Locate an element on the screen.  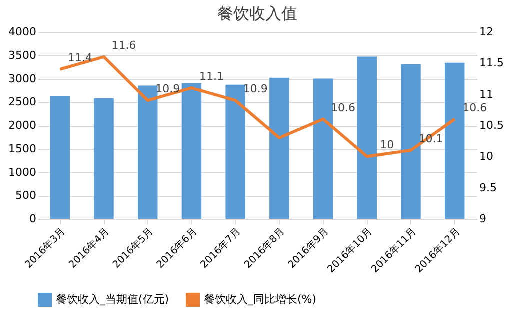
y2-tick-label: 10 is located at coordinates (487, 157).